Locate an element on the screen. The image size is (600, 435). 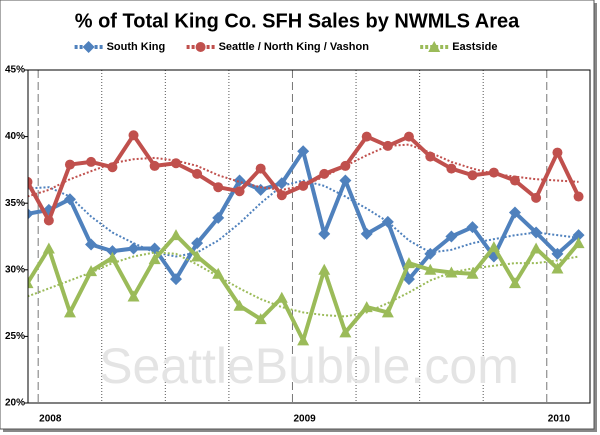
legend-label: Eastside is located at coordinates (474, 47).